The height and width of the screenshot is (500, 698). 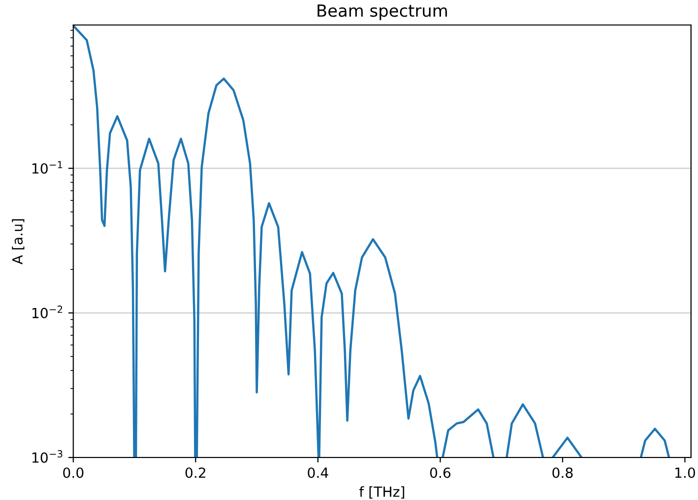 I want to click on x-tick-label: 1.0, so click(x=685, y=472).